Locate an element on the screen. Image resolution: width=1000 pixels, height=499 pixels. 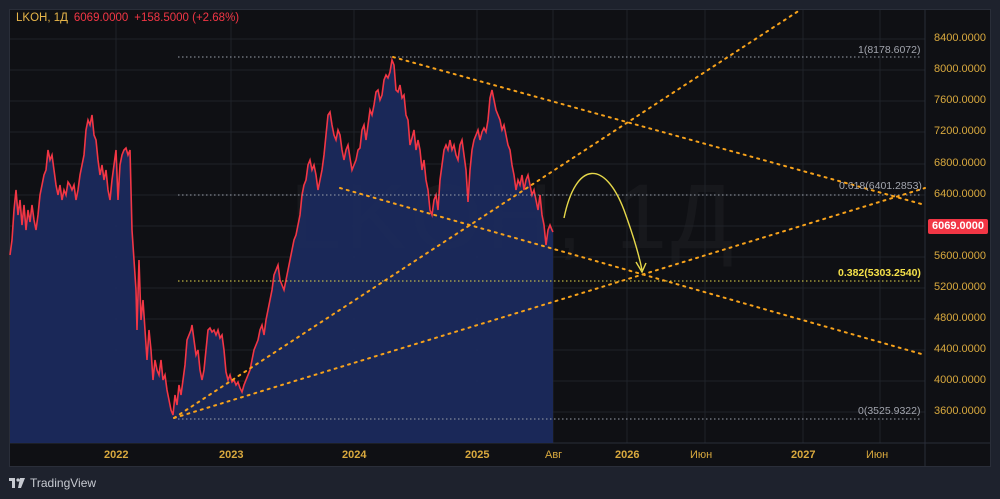
price-tick: 7600.0000 is located at coordinates (960, 100).